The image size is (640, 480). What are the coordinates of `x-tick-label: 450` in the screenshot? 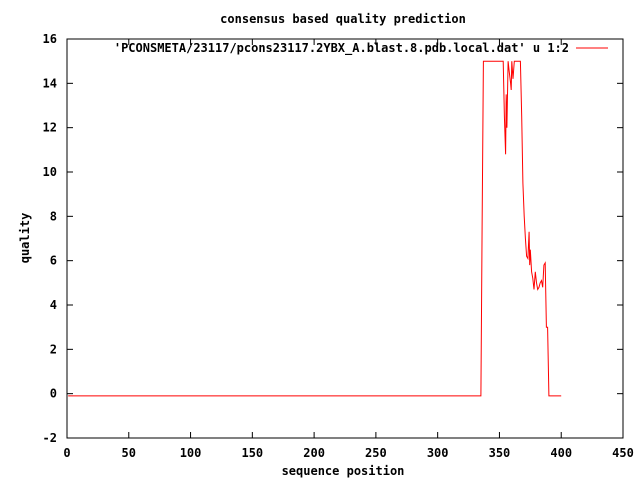 It's located at (623, 453).